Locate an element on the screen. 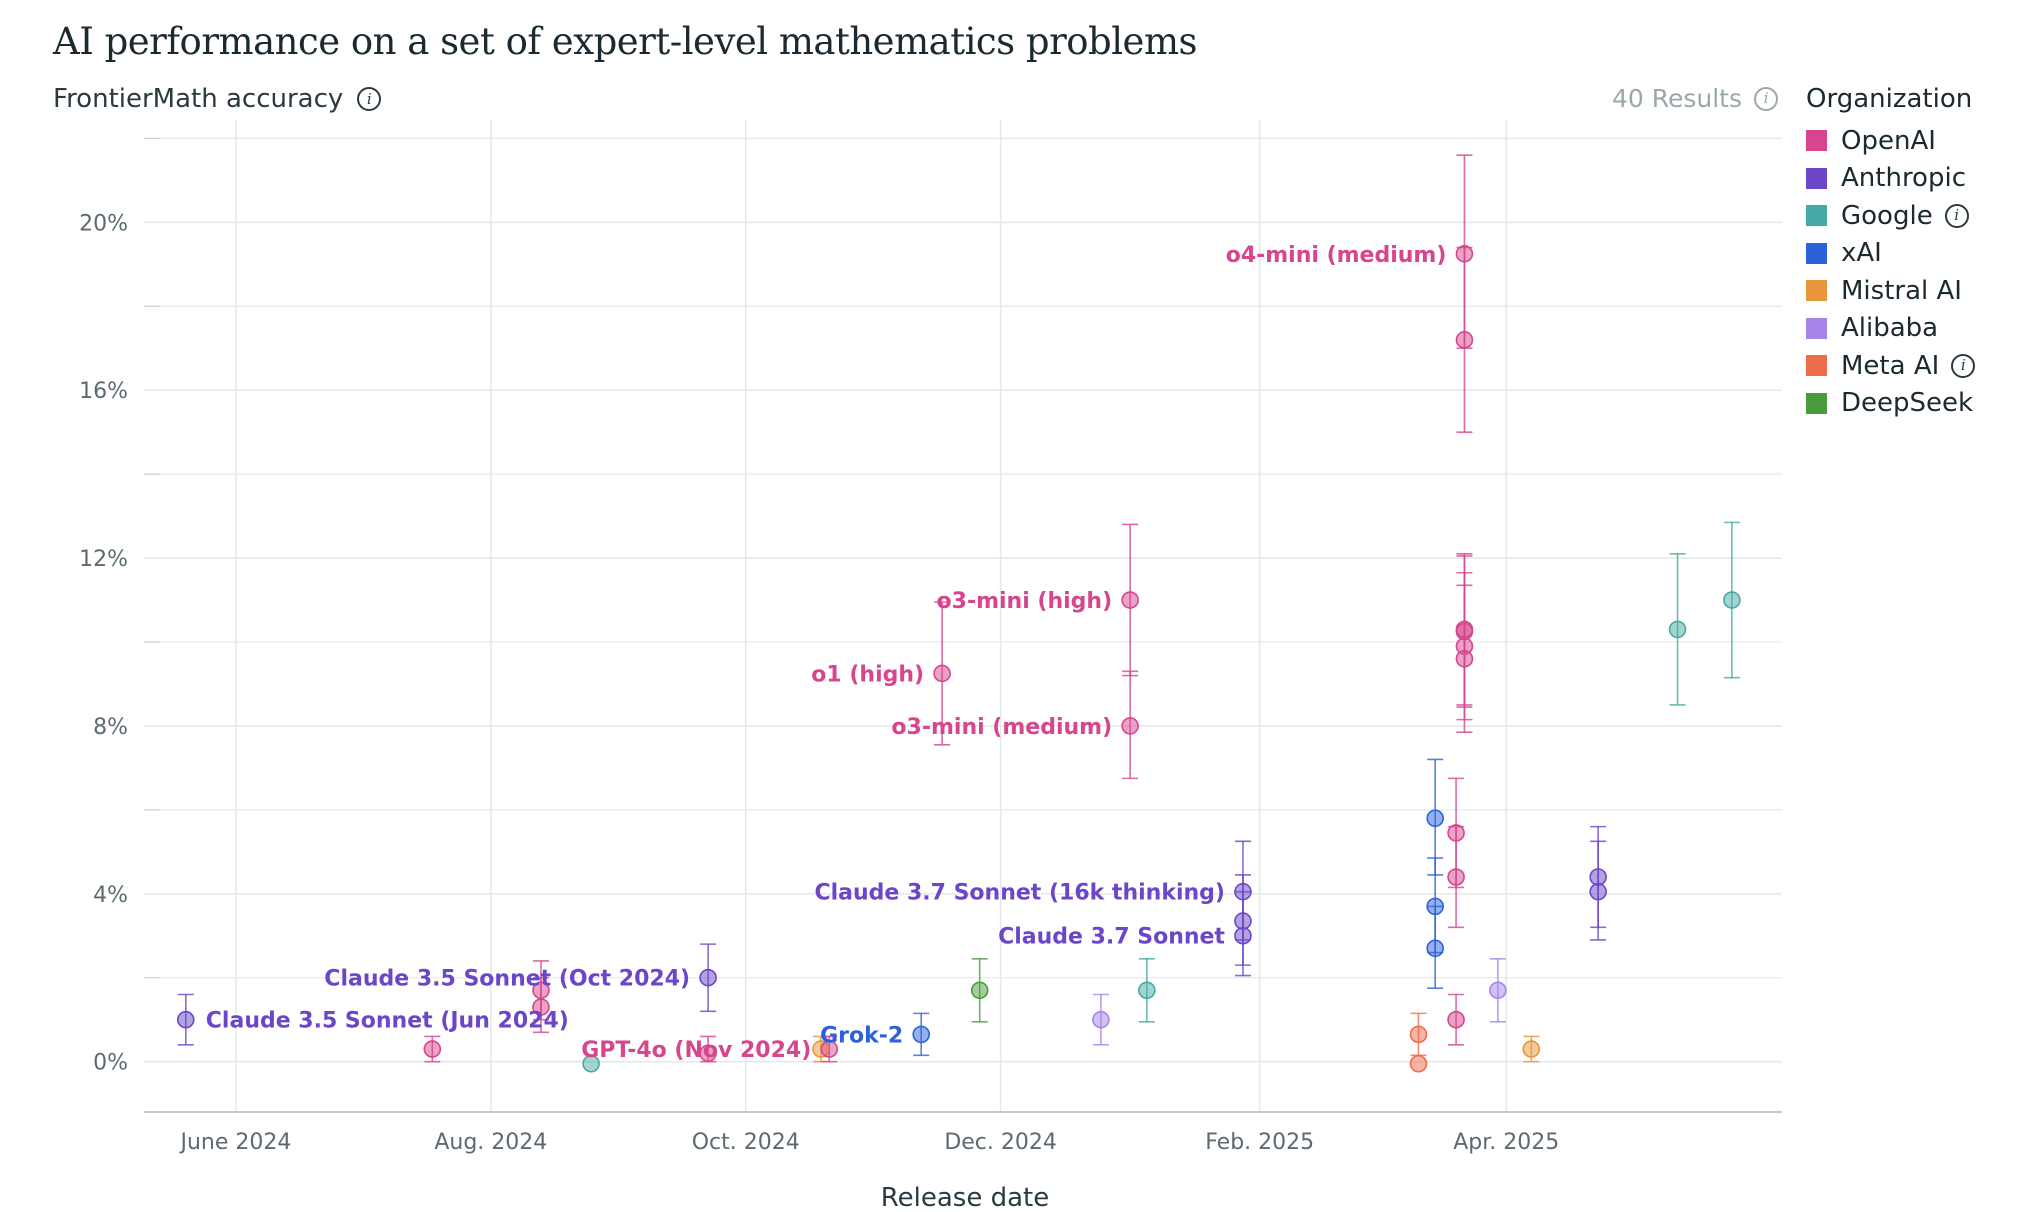 This screenshot has width=2024, height=1212. chart-subtitle: FrontierMath accuracy is located at coordinates (198, 99).